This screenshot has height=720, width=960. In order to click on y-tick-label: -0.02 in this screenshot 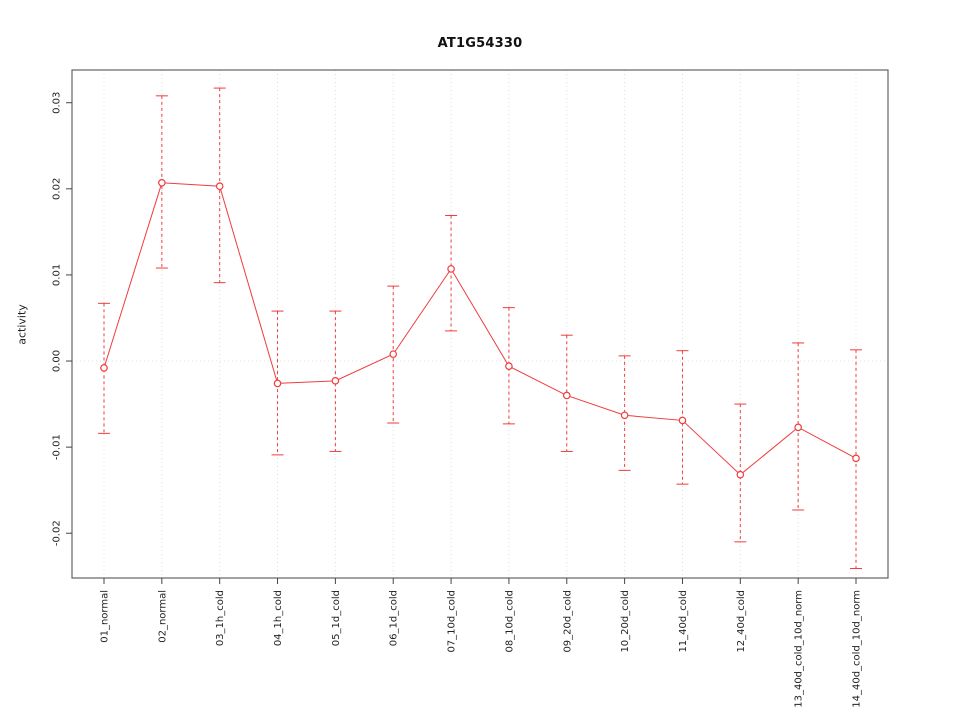, I will do `click(57, 533)`.